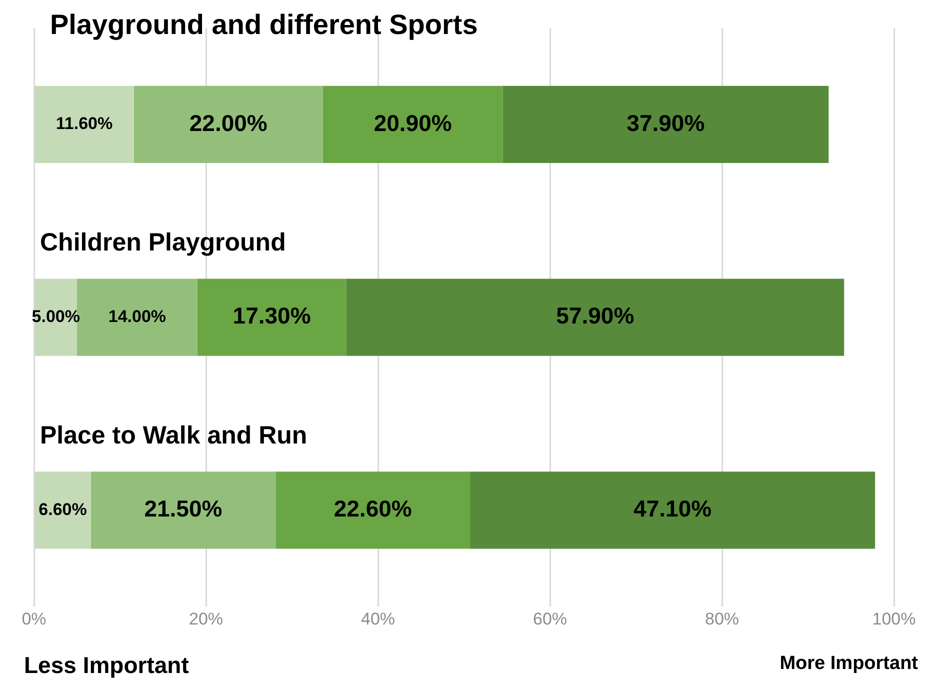 This screenshot has width=928, height=681. Describe the element at coordinates (413, 123) in the screenshot. I see `data-label: 20.90%` at that location.